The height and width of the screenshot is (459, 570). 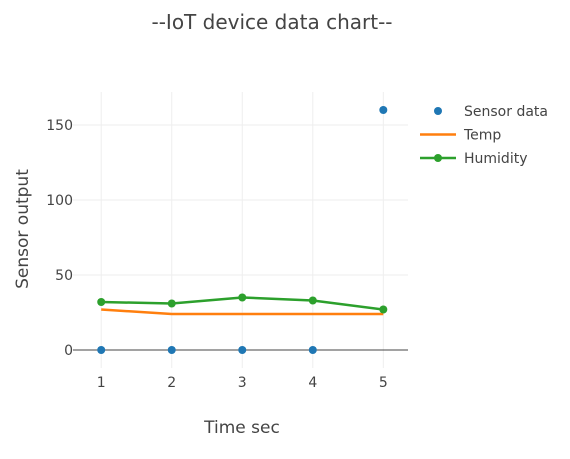 I want to click on series-humidity, so click(x=242, y=303).